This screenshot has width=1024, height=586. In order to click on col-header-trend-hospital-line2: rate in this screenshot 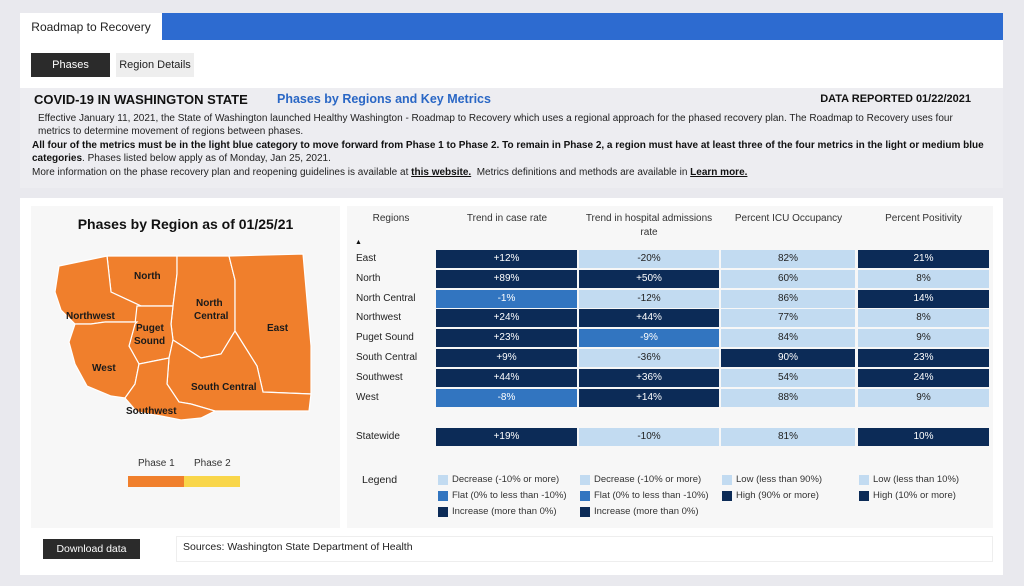, I will do `click(649, 232)`.